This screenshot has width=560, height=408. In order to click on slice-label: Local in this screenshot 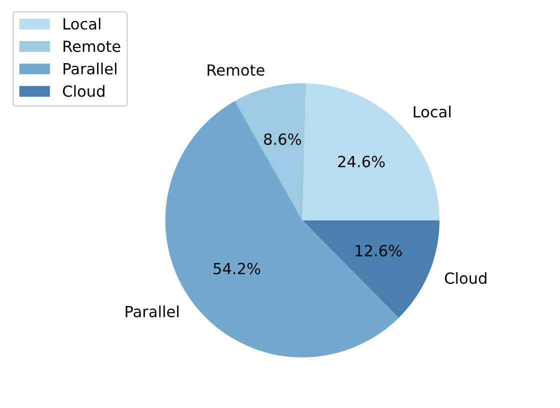, I will do `click(432, 112)`.